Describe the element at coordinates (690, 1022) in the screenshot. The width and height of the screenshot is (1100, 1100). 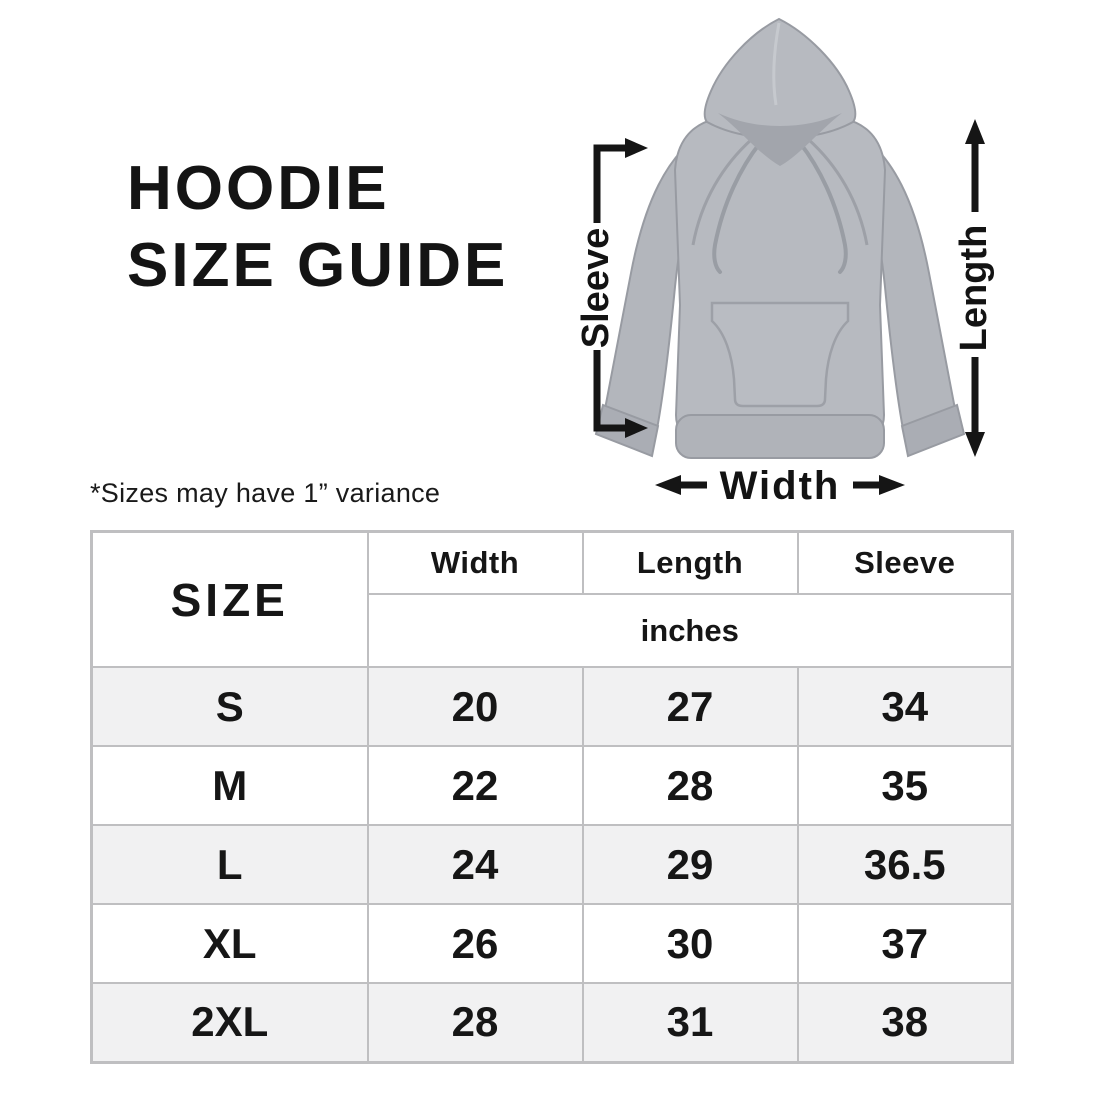
I see `length-cell: 31` at that location.